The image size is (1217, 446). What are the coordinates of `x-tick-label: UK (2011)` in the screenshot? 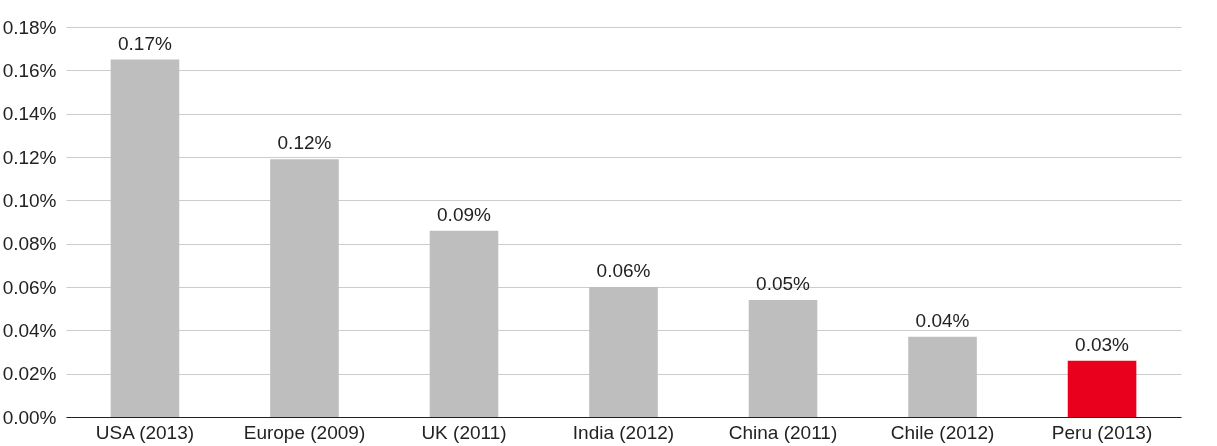 It's located at (464, 432).